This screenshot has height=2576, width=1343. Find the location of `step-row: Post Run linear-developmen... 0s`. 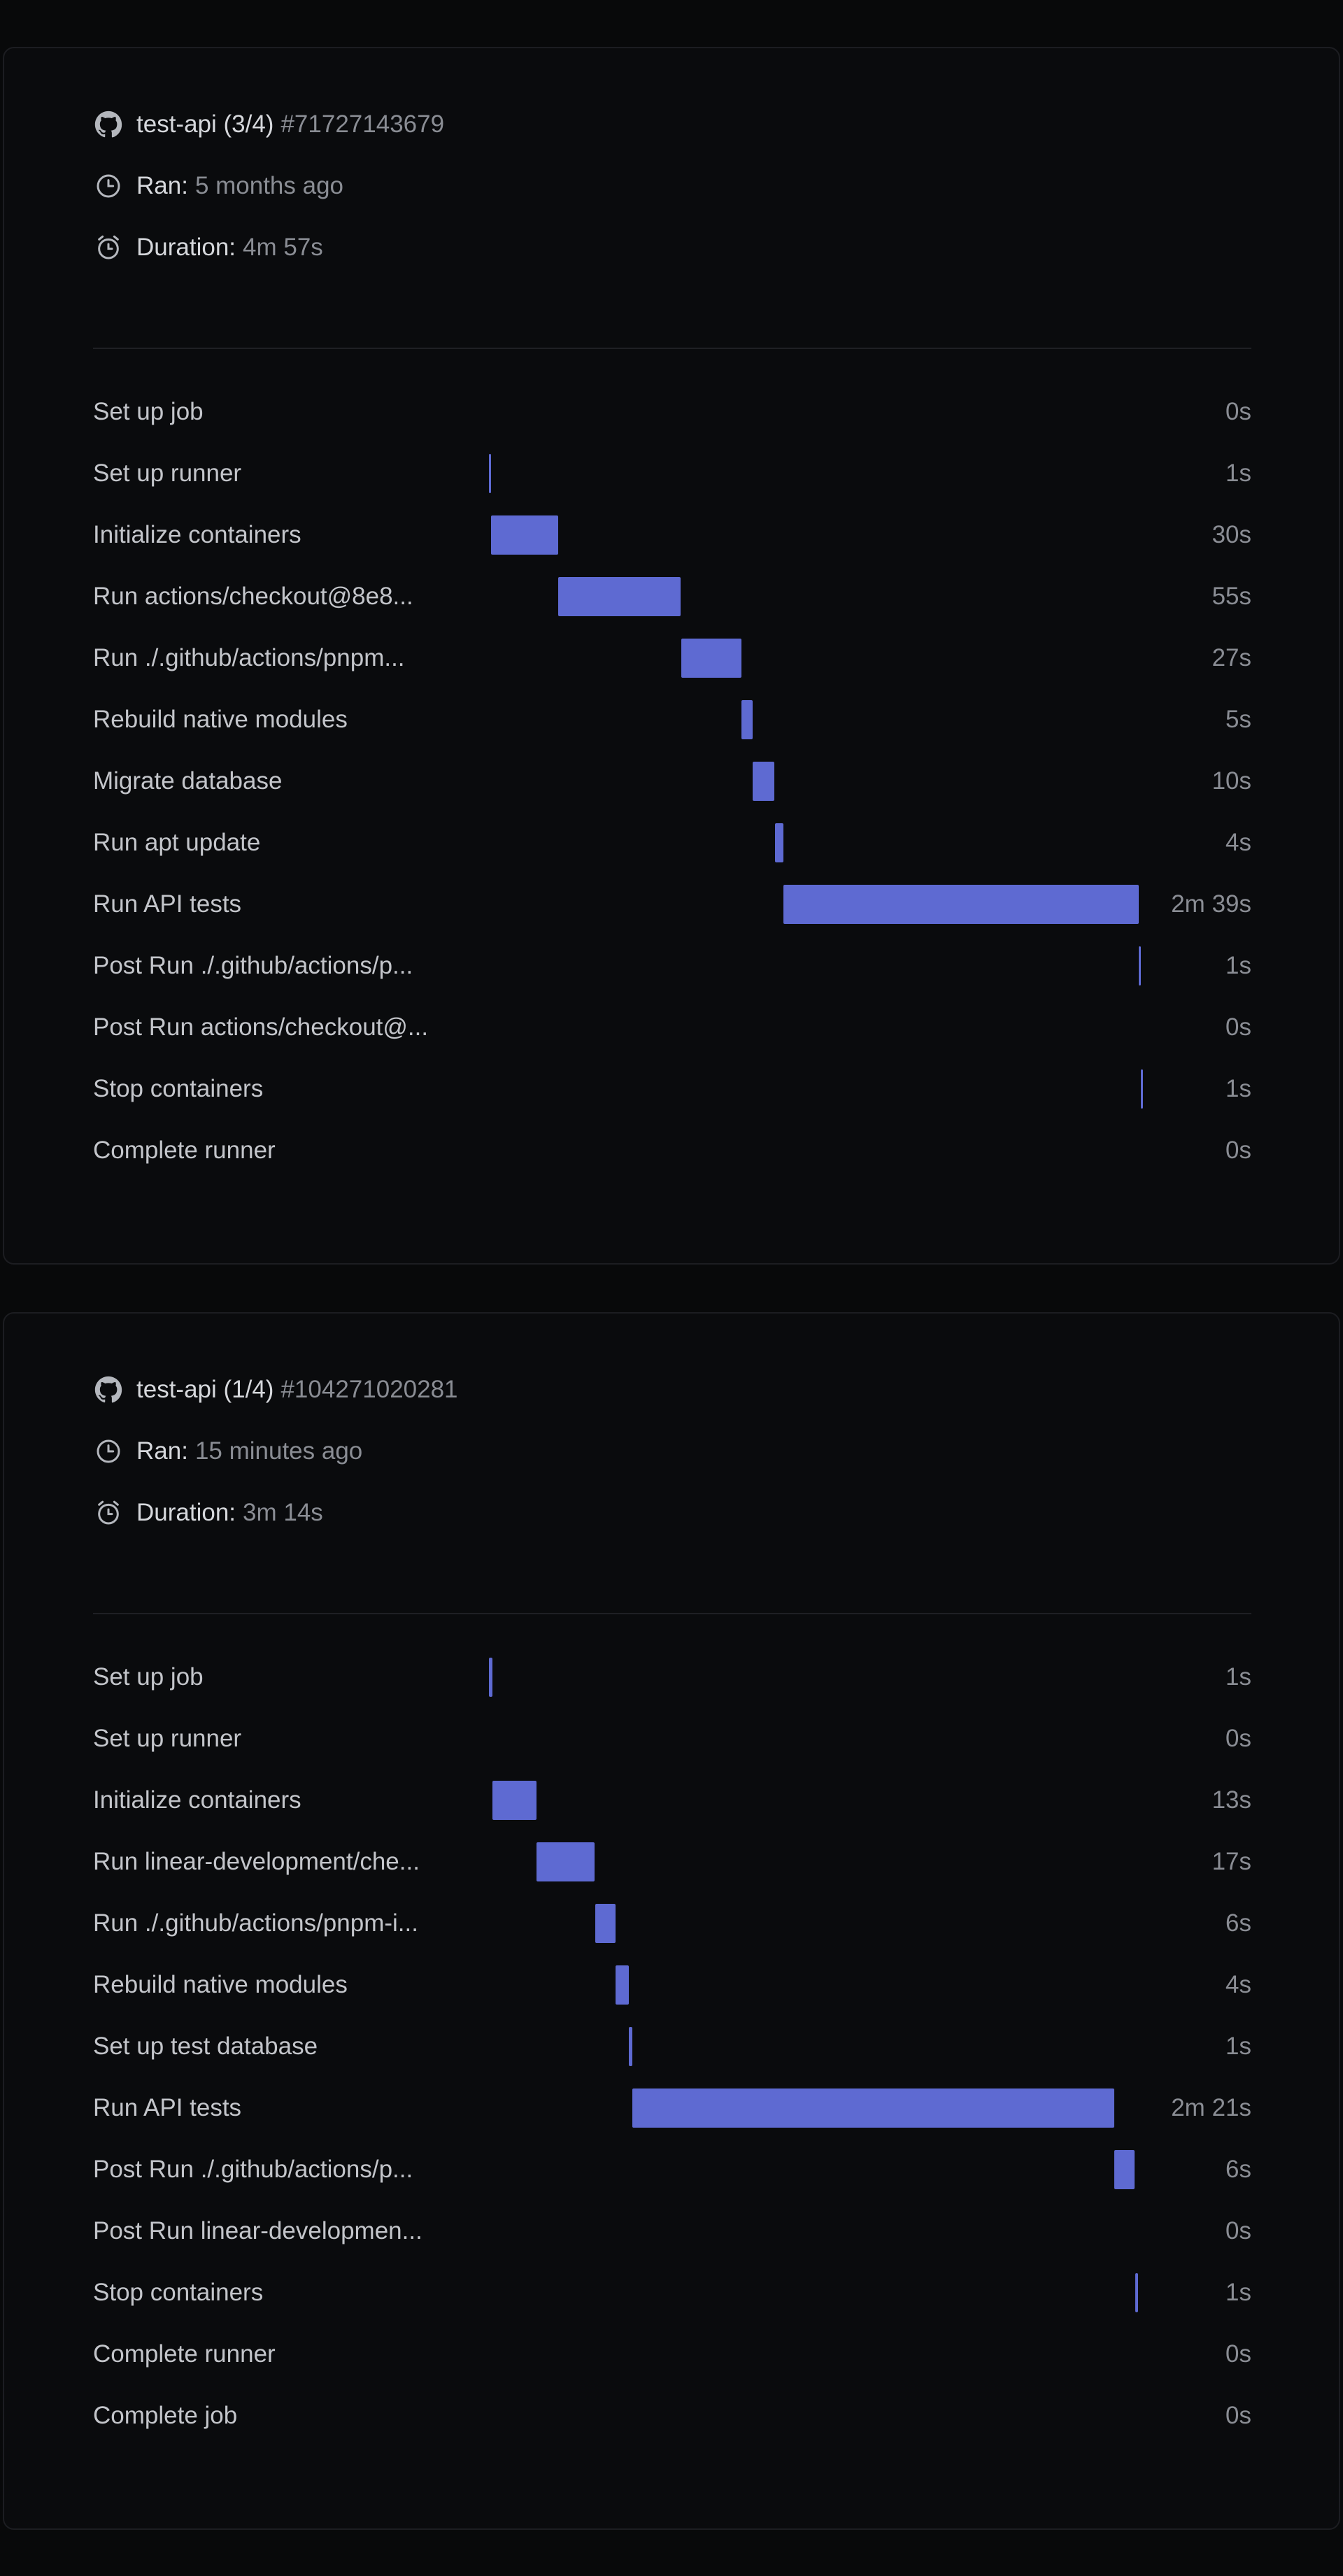

step-row: Post Run linear-developmen... 0s is located at coordinates (672, 2231).